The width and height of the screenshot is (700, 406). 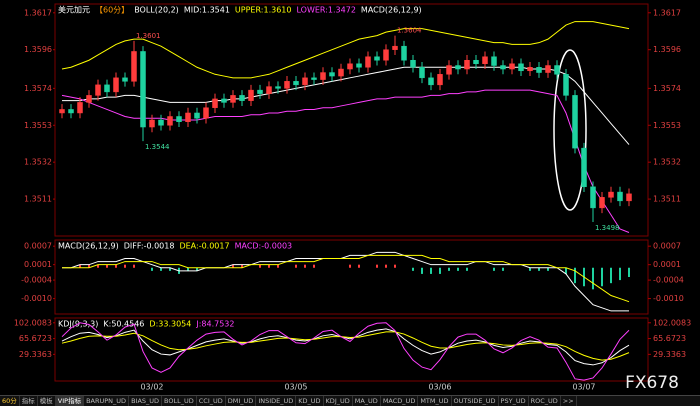 I want to click on panel-frame, so click(x=351, y=349).